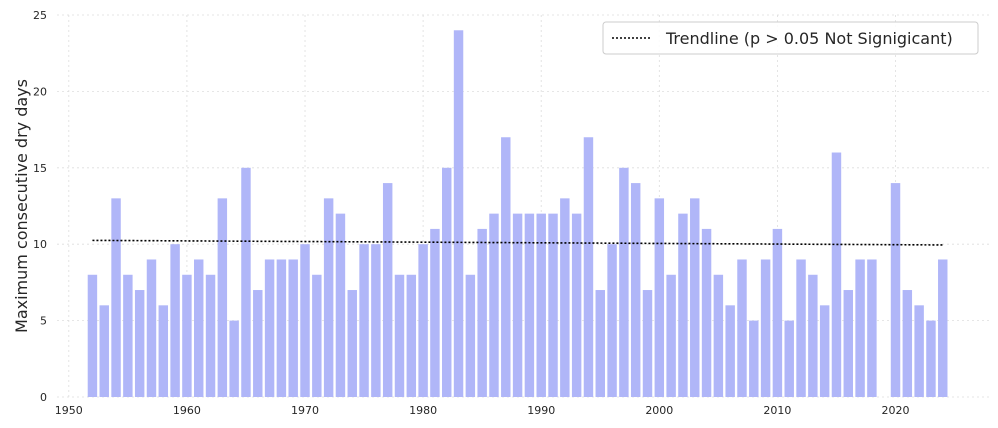 This screenshot has height=428, width=998. Describe the element at coordinates (765, 328) in the screenshot. I see `bar-2009` at that location.